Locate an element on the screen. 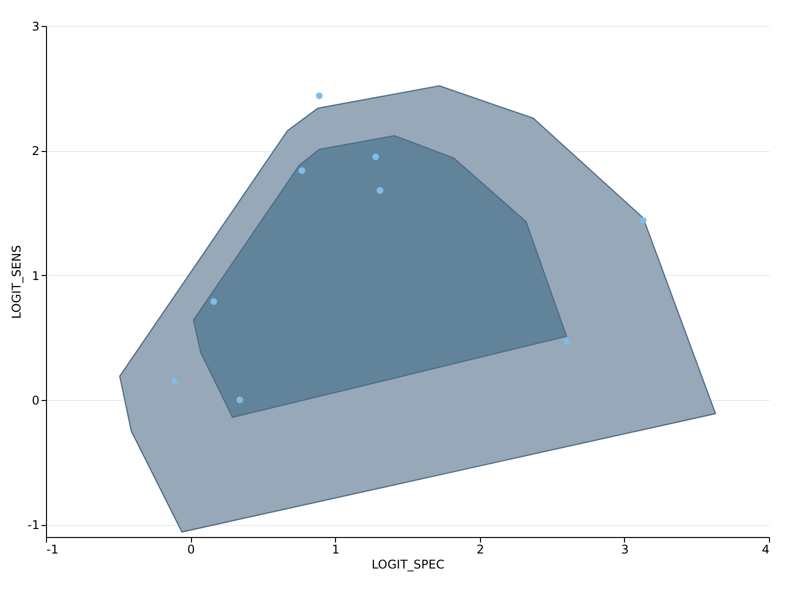  y-tick-label: 3 is located at coordinates (36, 27).